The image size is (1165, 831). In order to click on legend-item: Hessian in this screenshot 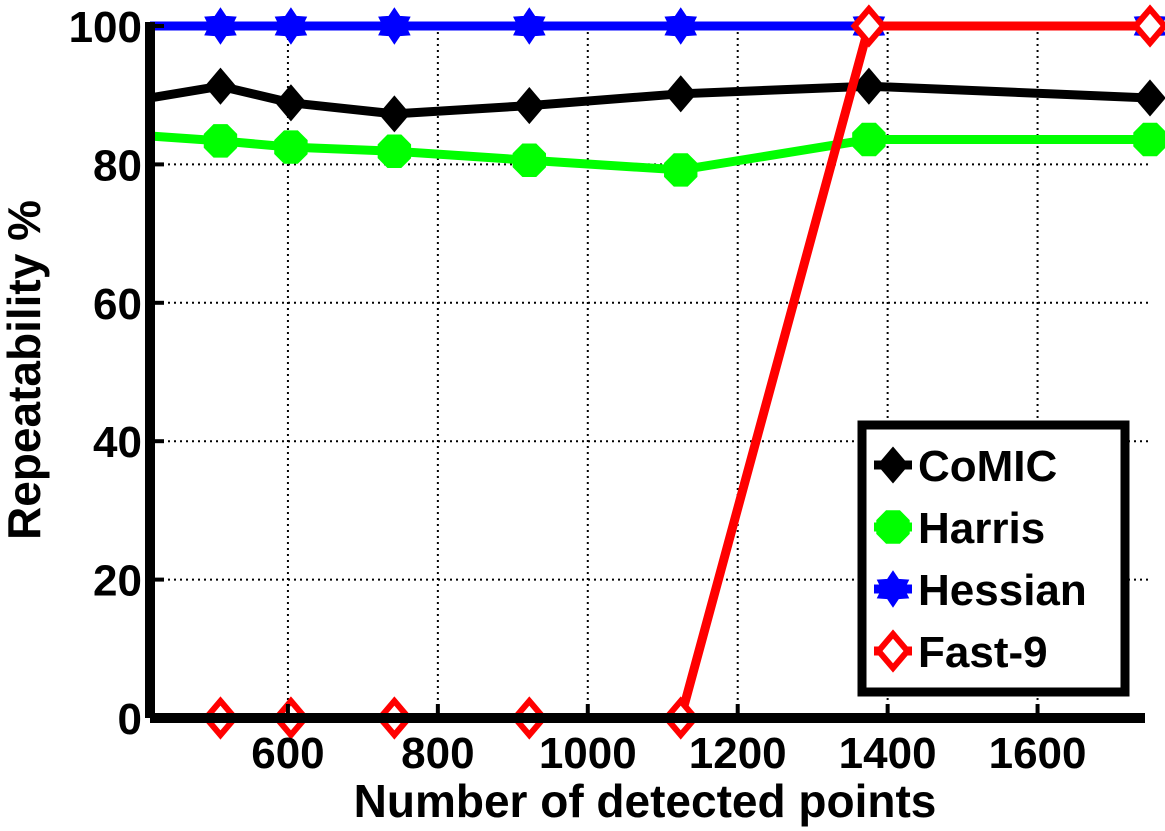, I will do `click(980, 590)`.